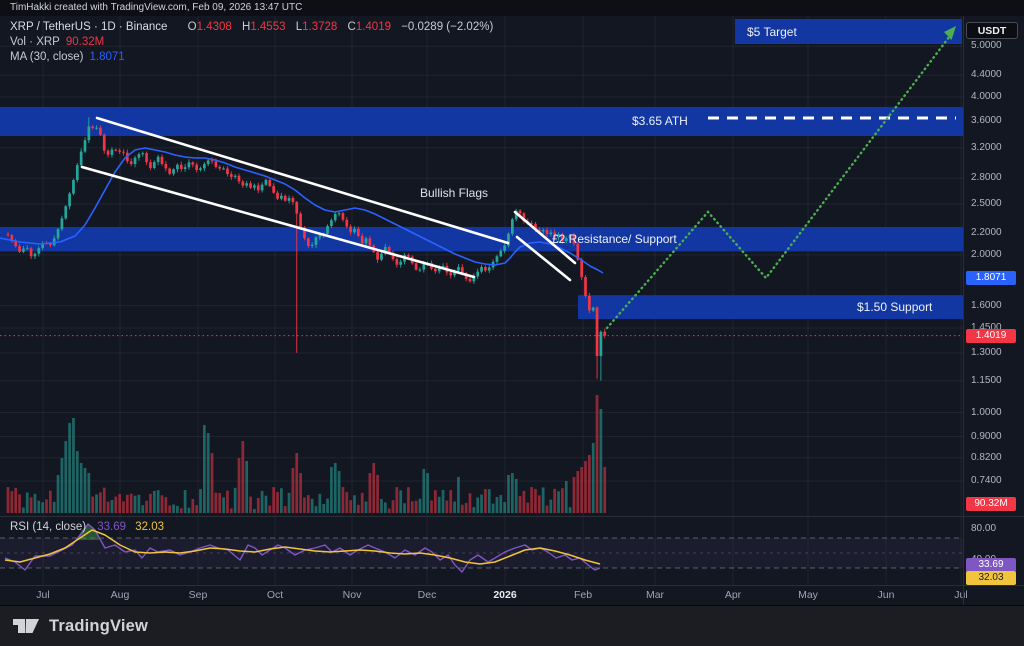 Image resolution: width=1024 pixels, height=646 pixels. What do you see at coordinates (373, 27) in the screenshot?
I see `close-value: 1.4019` at bounding box center [373, 27].